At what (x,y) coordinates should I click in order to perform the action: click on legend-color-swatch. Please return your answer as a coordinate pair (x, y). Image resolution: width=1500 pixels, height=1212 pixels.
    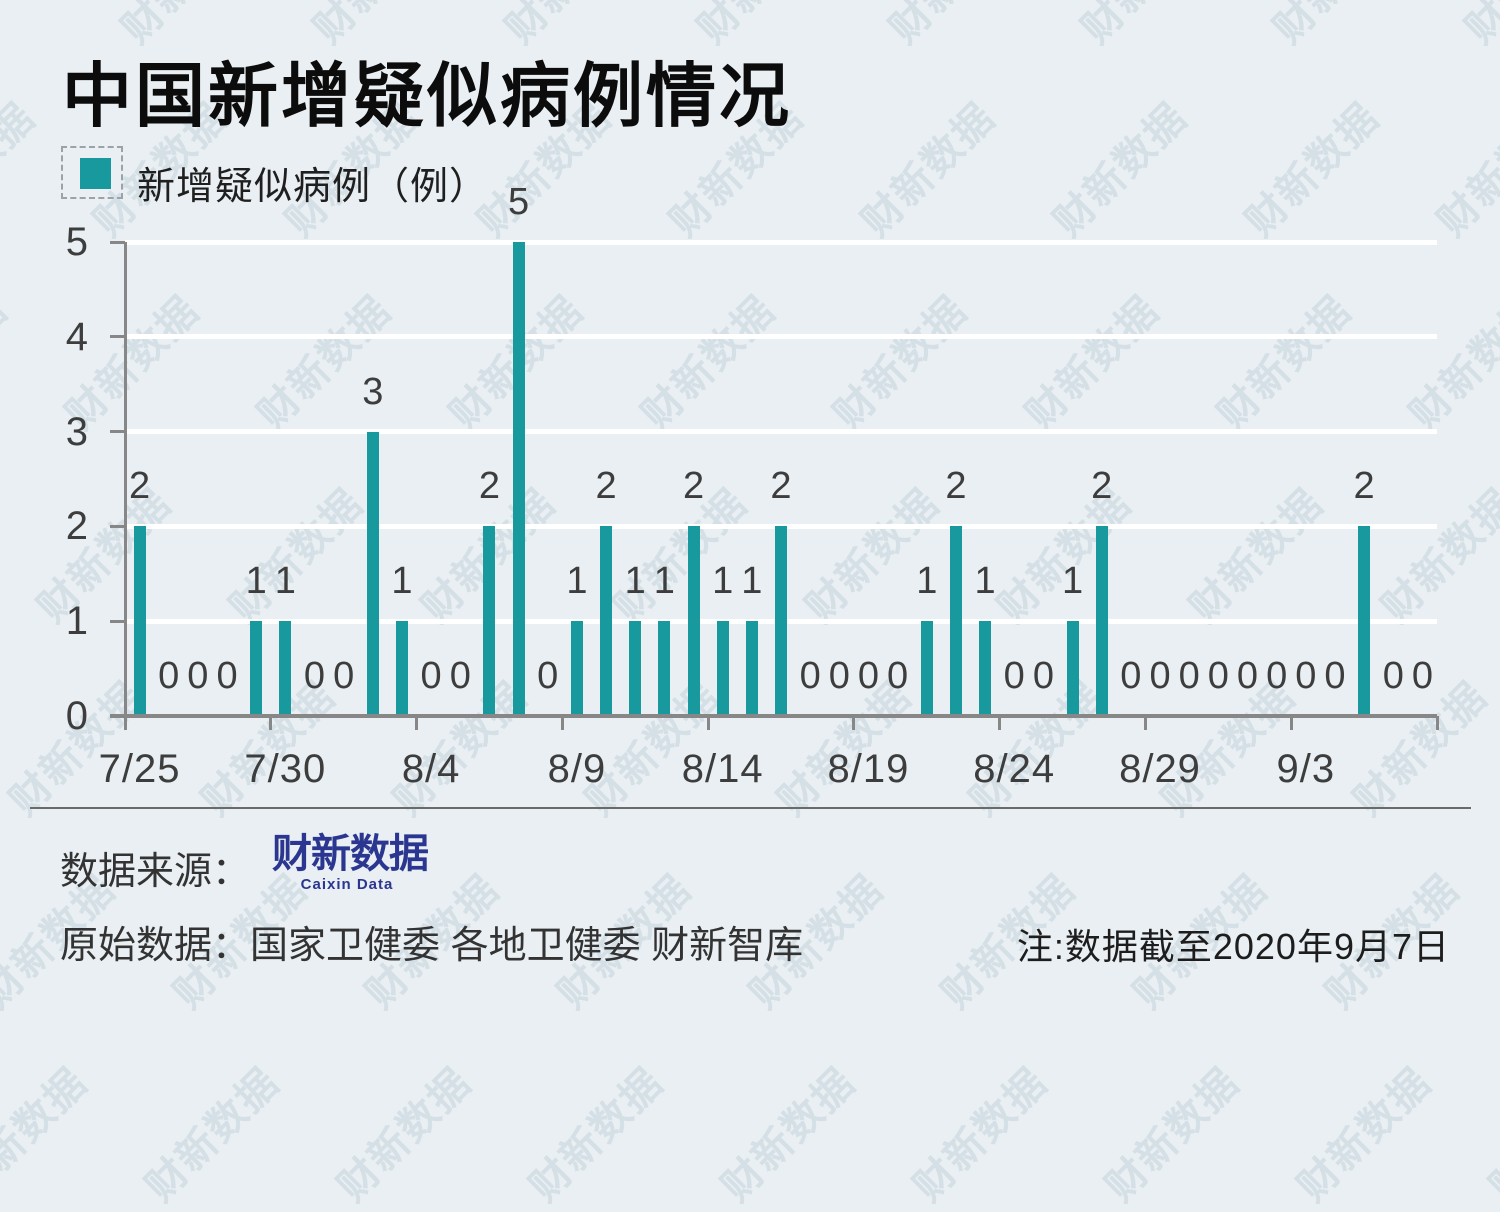
    Looking at the image, I should click on (95, 173).